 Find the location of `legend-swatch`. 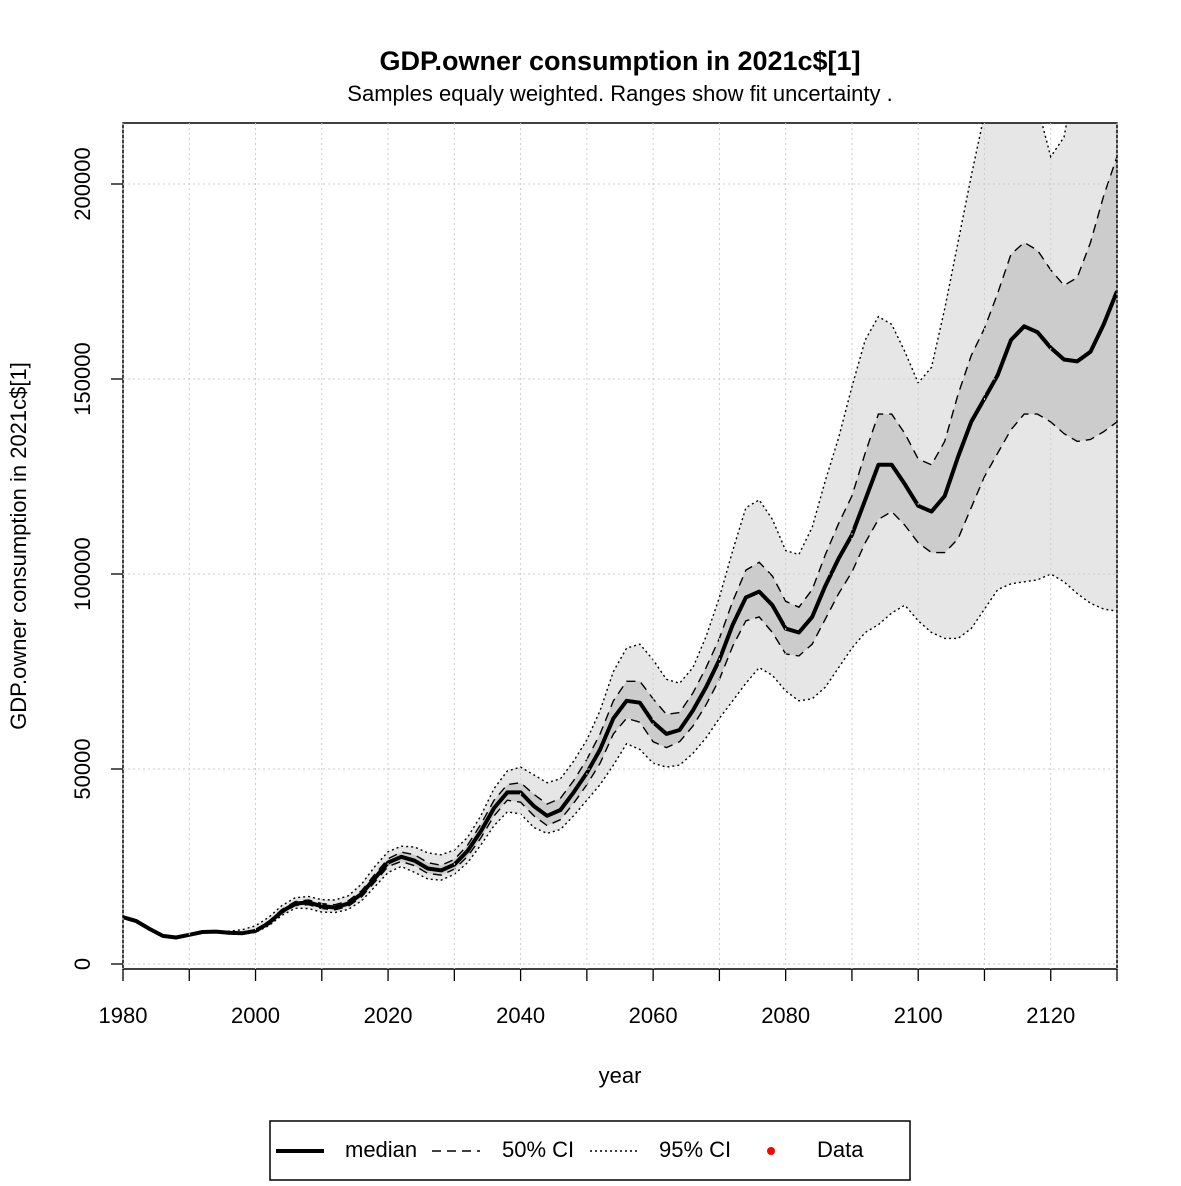

legend-swatch is located at coordinates (771, 1151).